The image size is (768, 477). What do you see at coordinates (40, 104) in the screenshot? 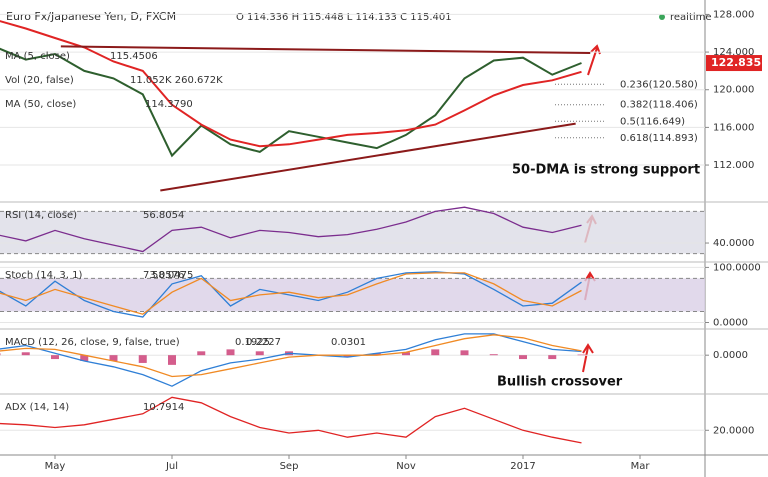
I see `indicator-name: MA (50, close)` at bounding box center [40, 104].